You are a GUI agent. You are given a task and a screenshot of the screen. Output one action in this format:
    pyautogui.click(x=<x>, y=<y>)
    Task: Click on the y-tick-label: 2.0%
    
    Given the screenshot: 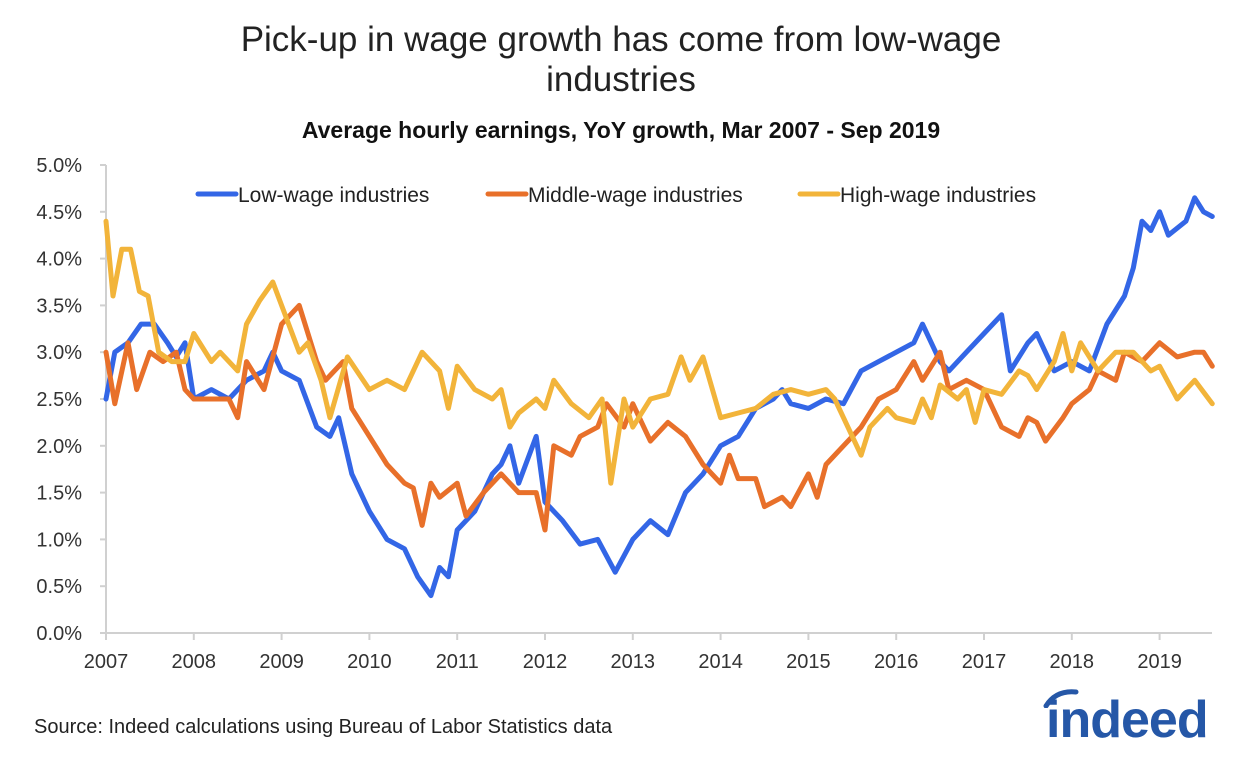 What is the action you would take?
    pyautogui.click(x=59, y=447)
    